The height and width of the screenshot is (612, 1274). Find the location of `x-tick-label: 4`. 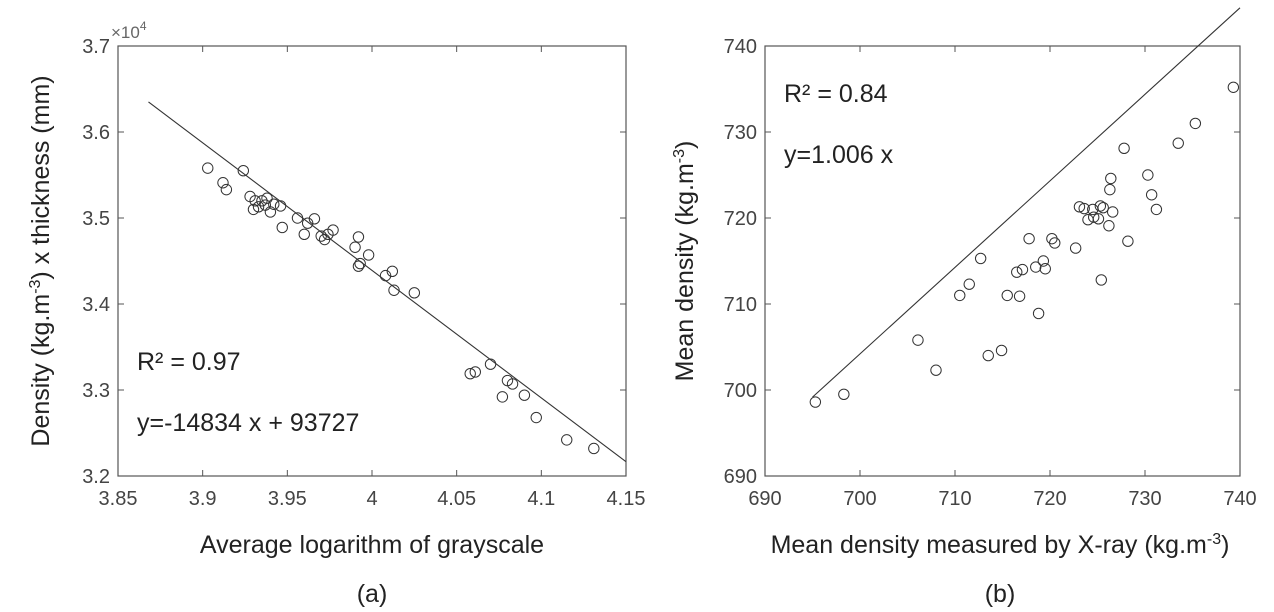

x-tick-label: 4 is located at coordinates (371, 499).